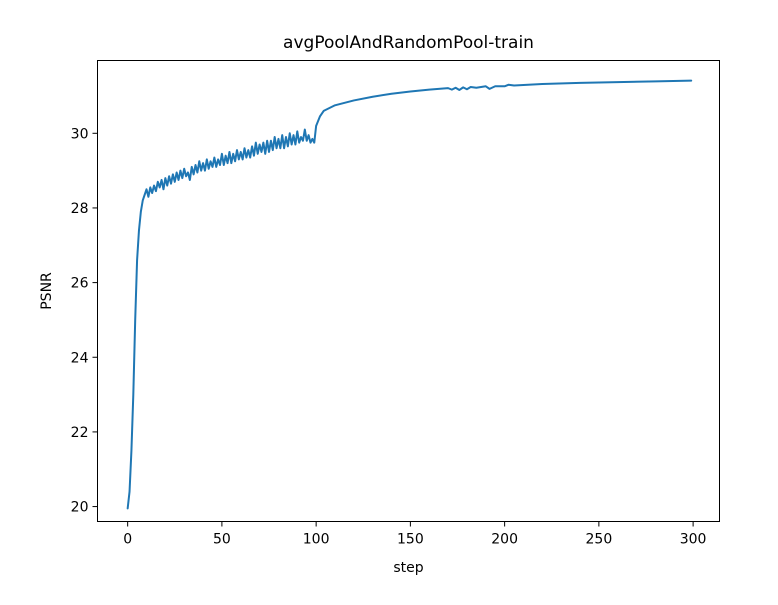  I want to click on x-axis-label: step, so click(408, 568).